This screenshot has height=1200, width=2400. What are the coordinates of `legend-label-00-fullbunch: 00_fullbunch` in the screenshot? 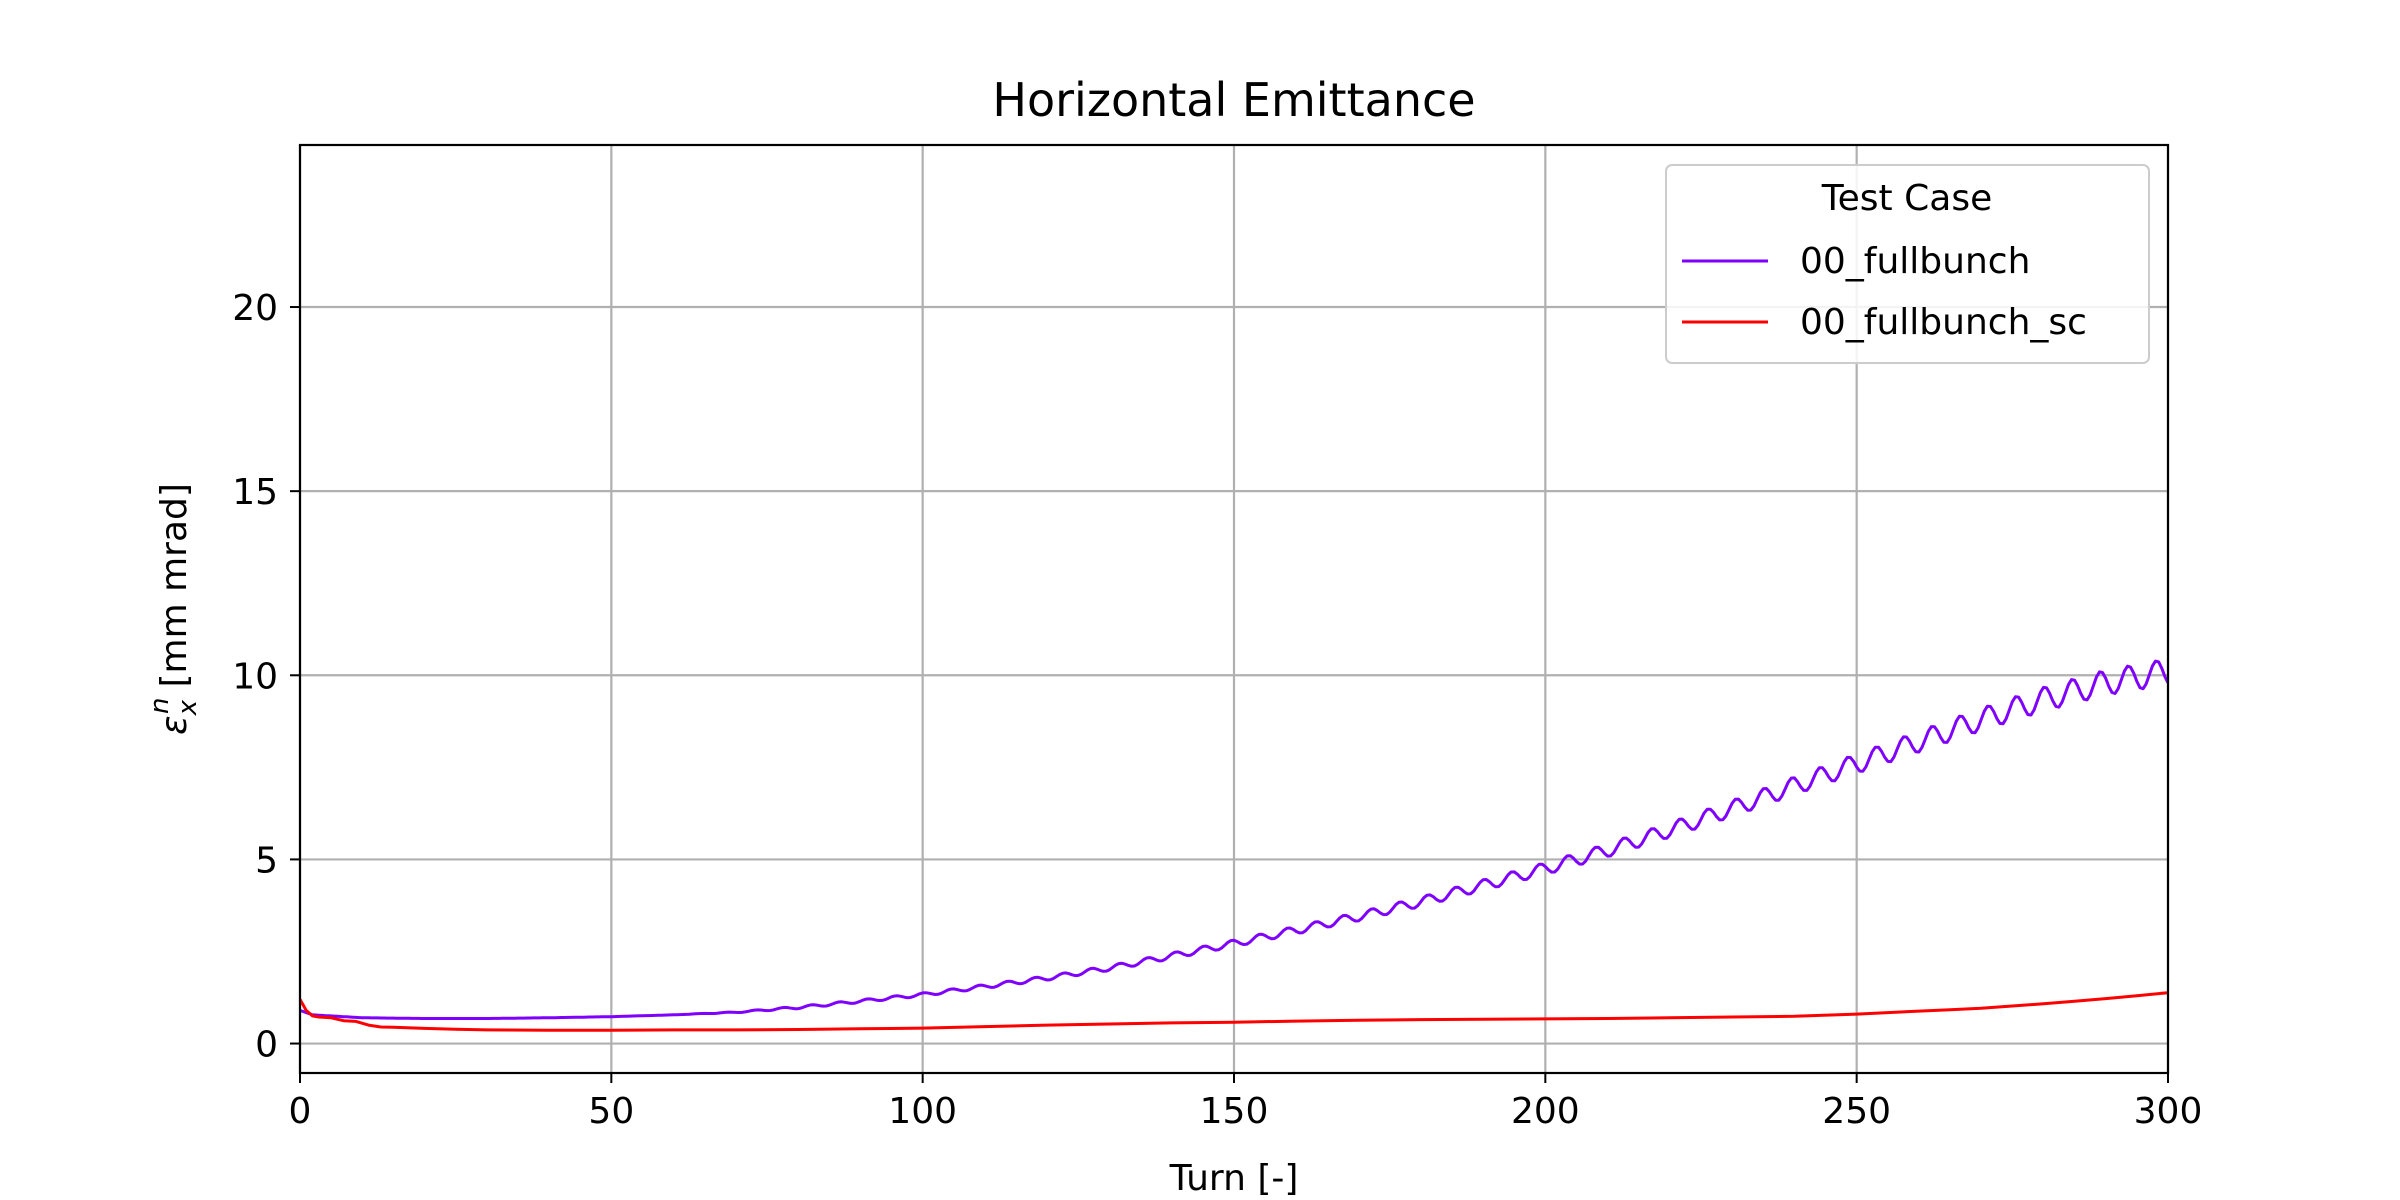 It's located at (1915, 261).